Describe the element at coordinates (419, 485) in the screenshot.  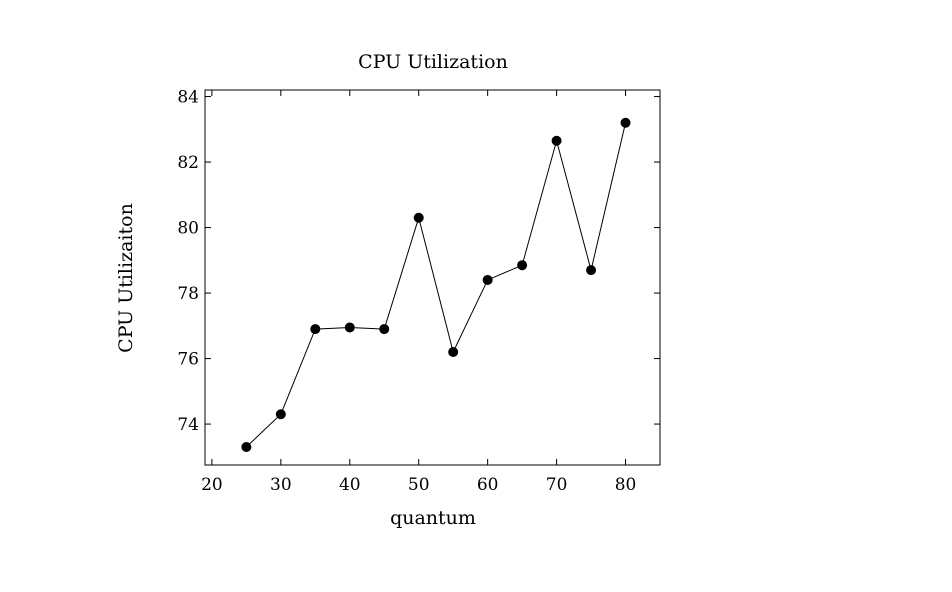
I see `x-tick-label: 50` at that location.